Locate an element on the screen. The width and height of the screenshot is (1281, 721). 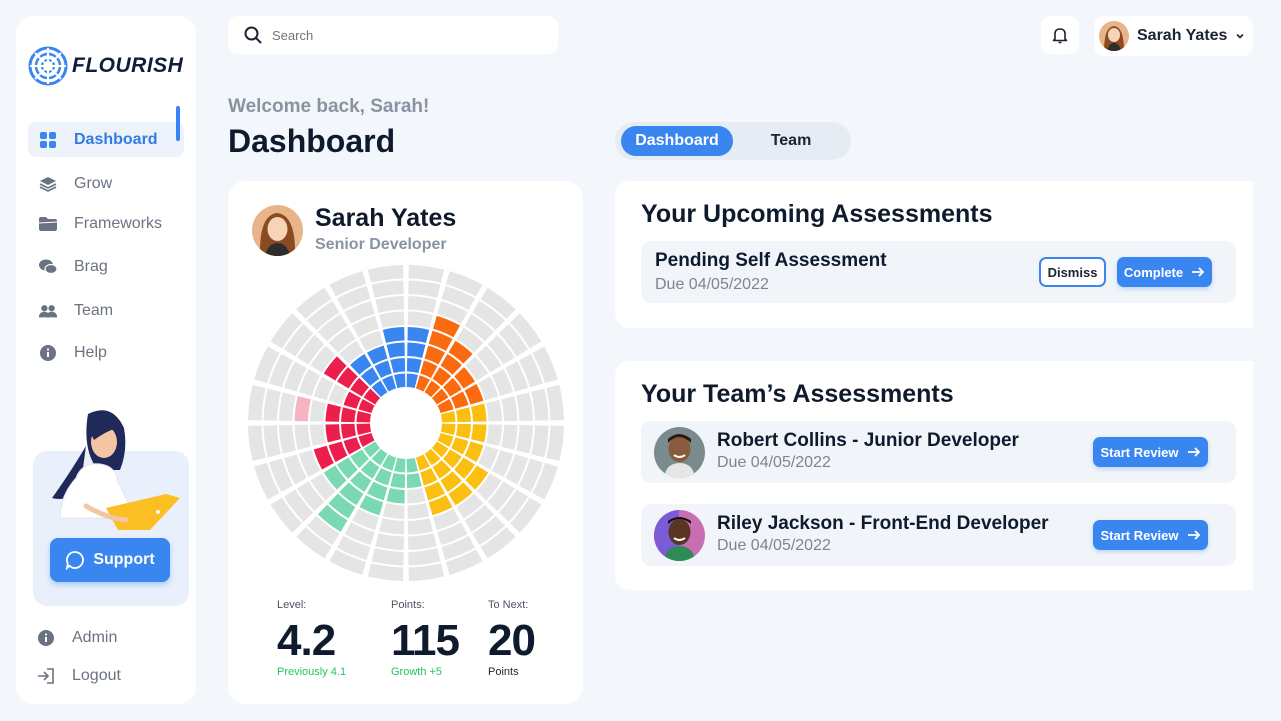
sidebar-item-grow: Grow is located at coordinates (106, 183).